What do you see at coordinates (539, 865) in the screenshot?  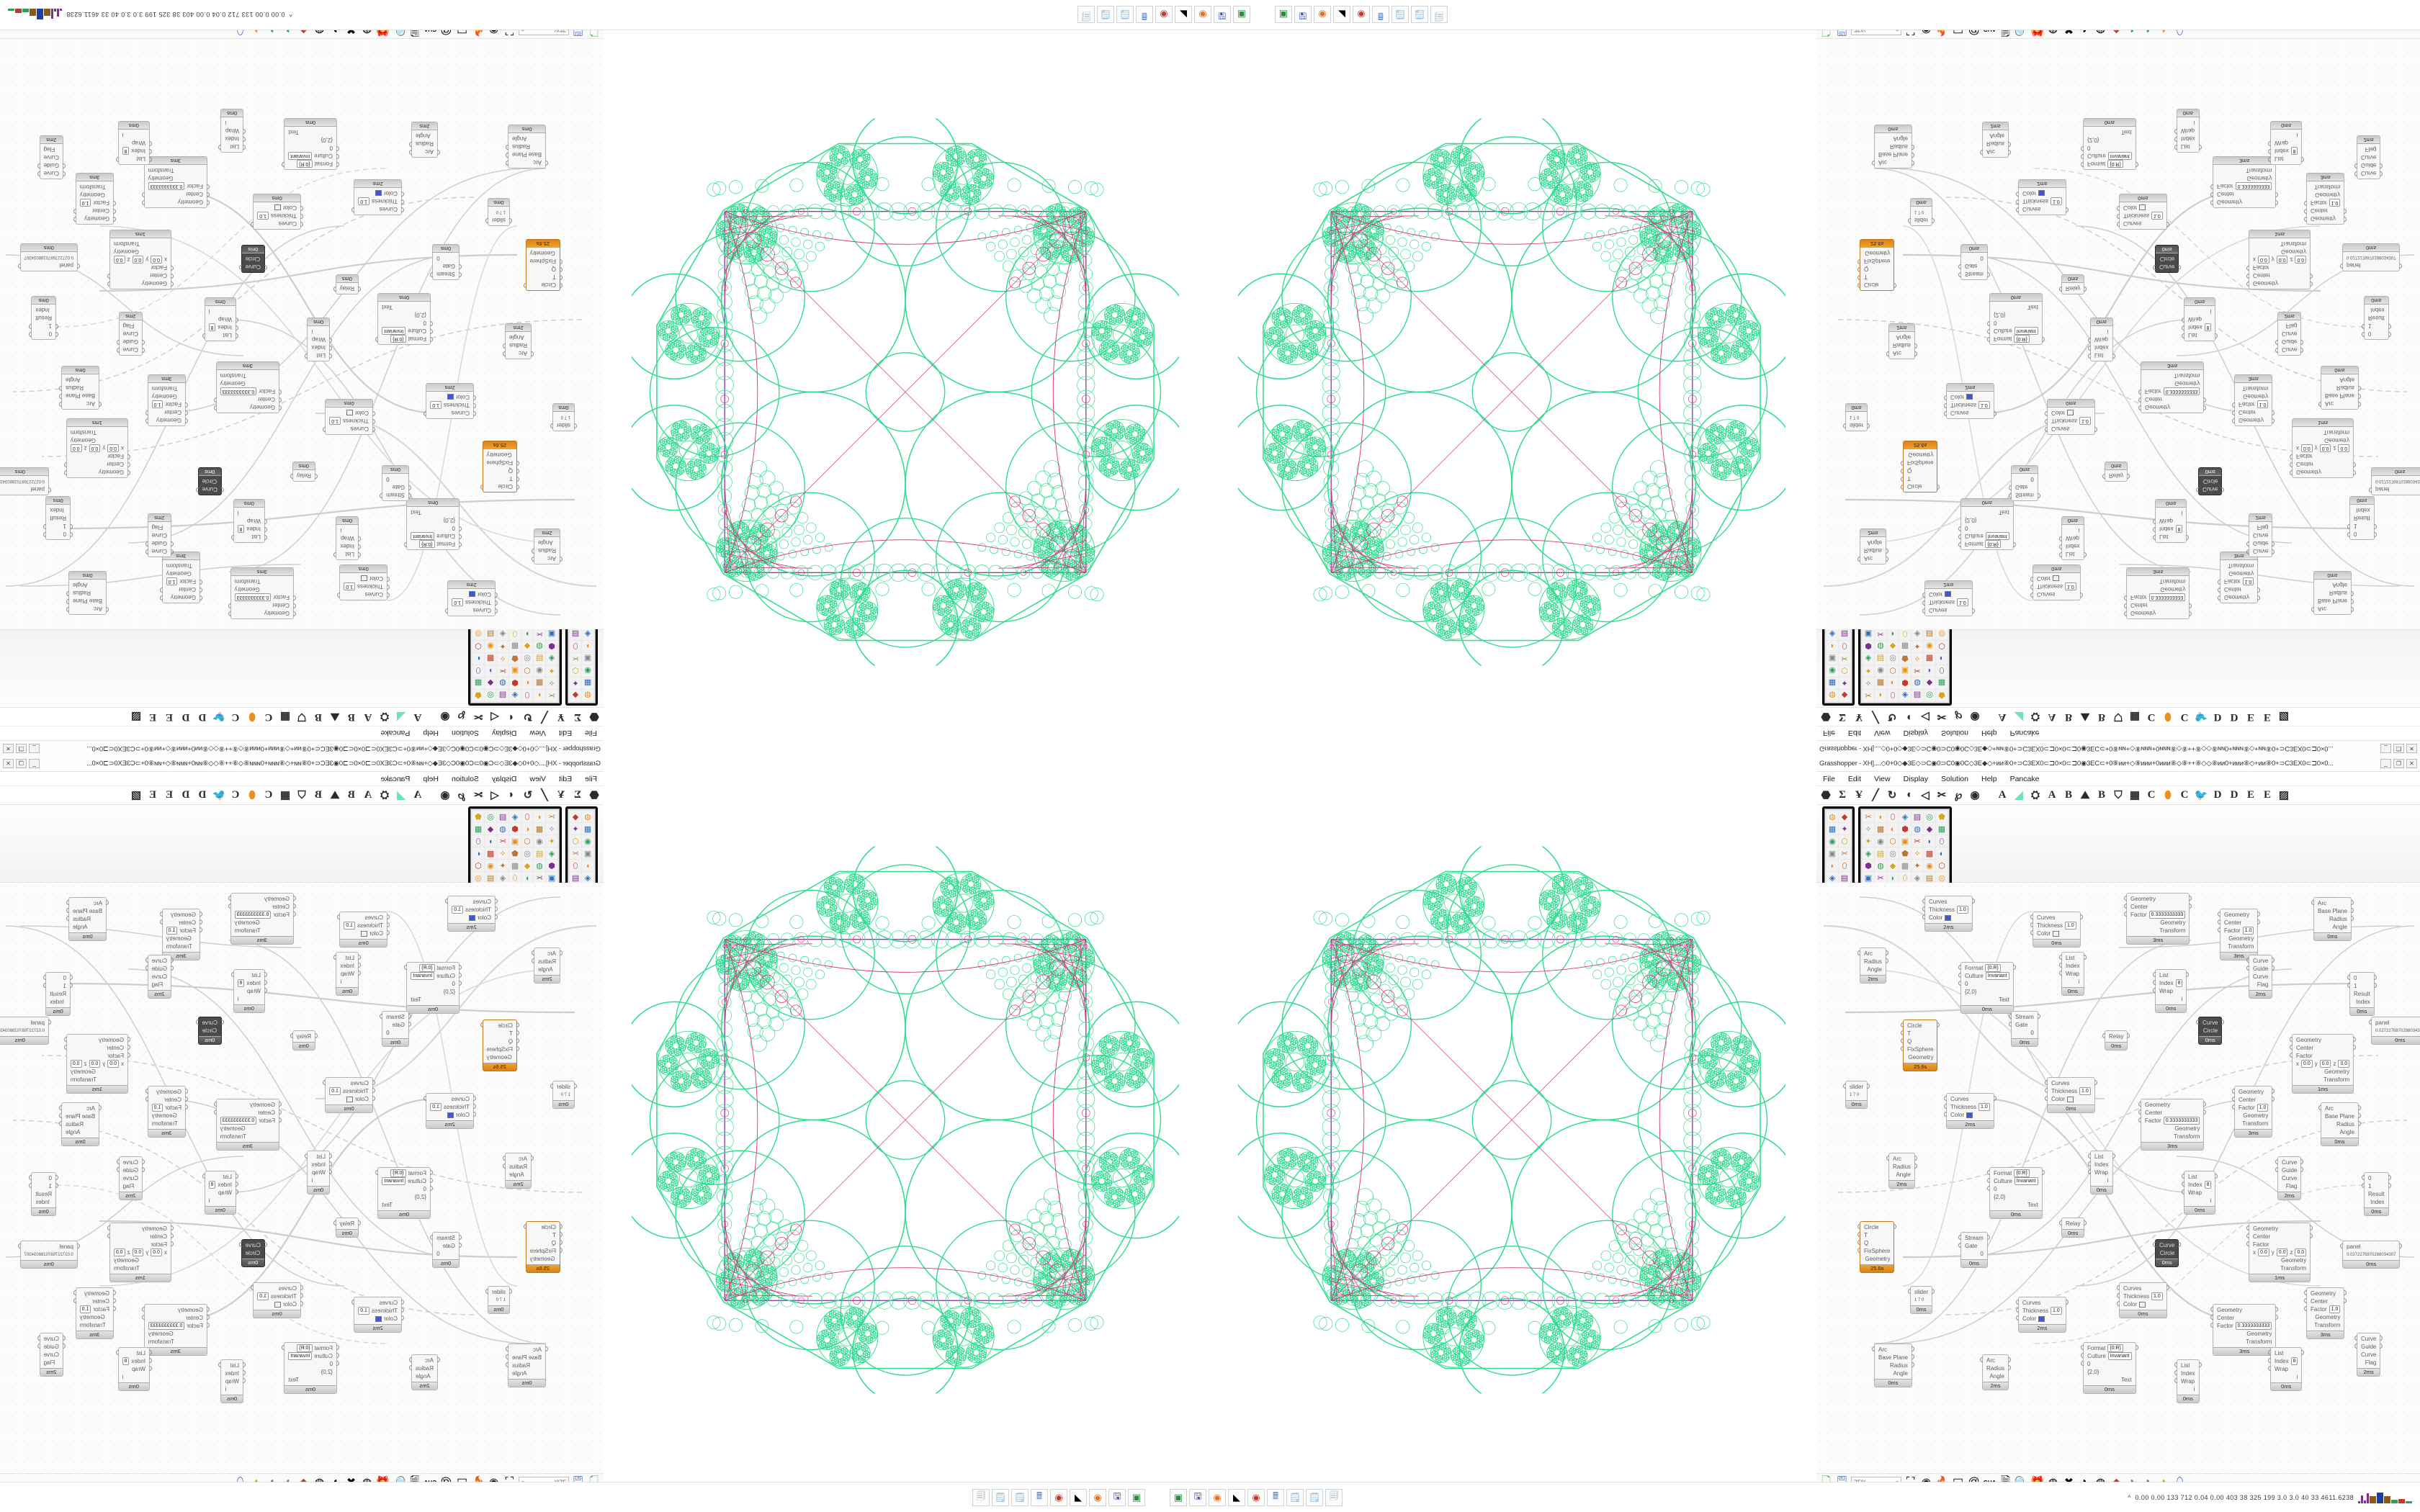 I see `palette-component: ◍` at bounding box center [539, 865].